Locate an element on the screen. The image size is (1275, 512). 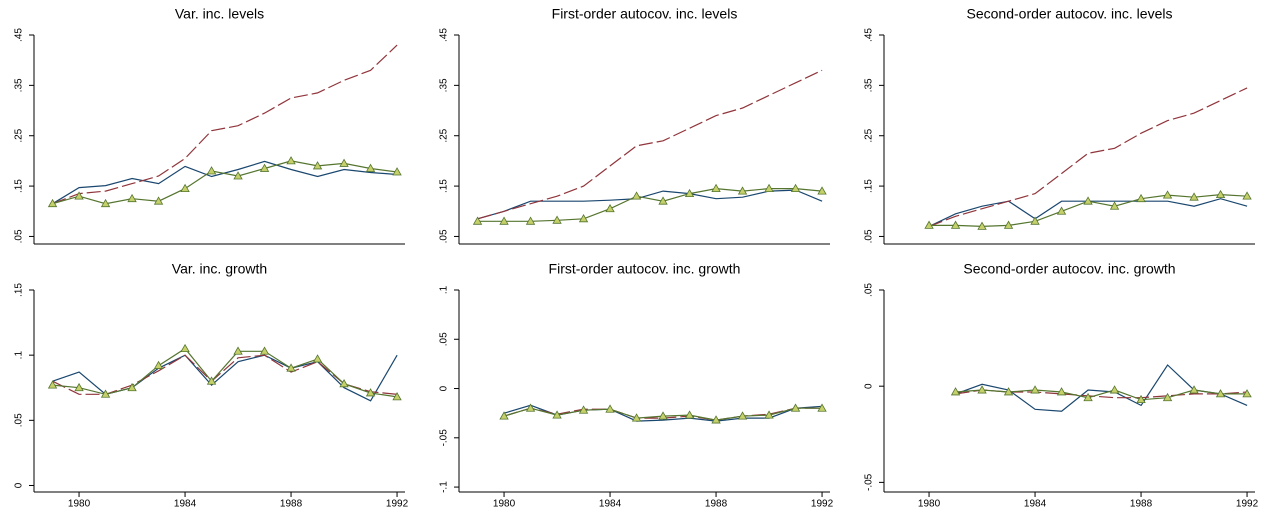
y-tick-label: .1 is located at coordinates (444, 289).